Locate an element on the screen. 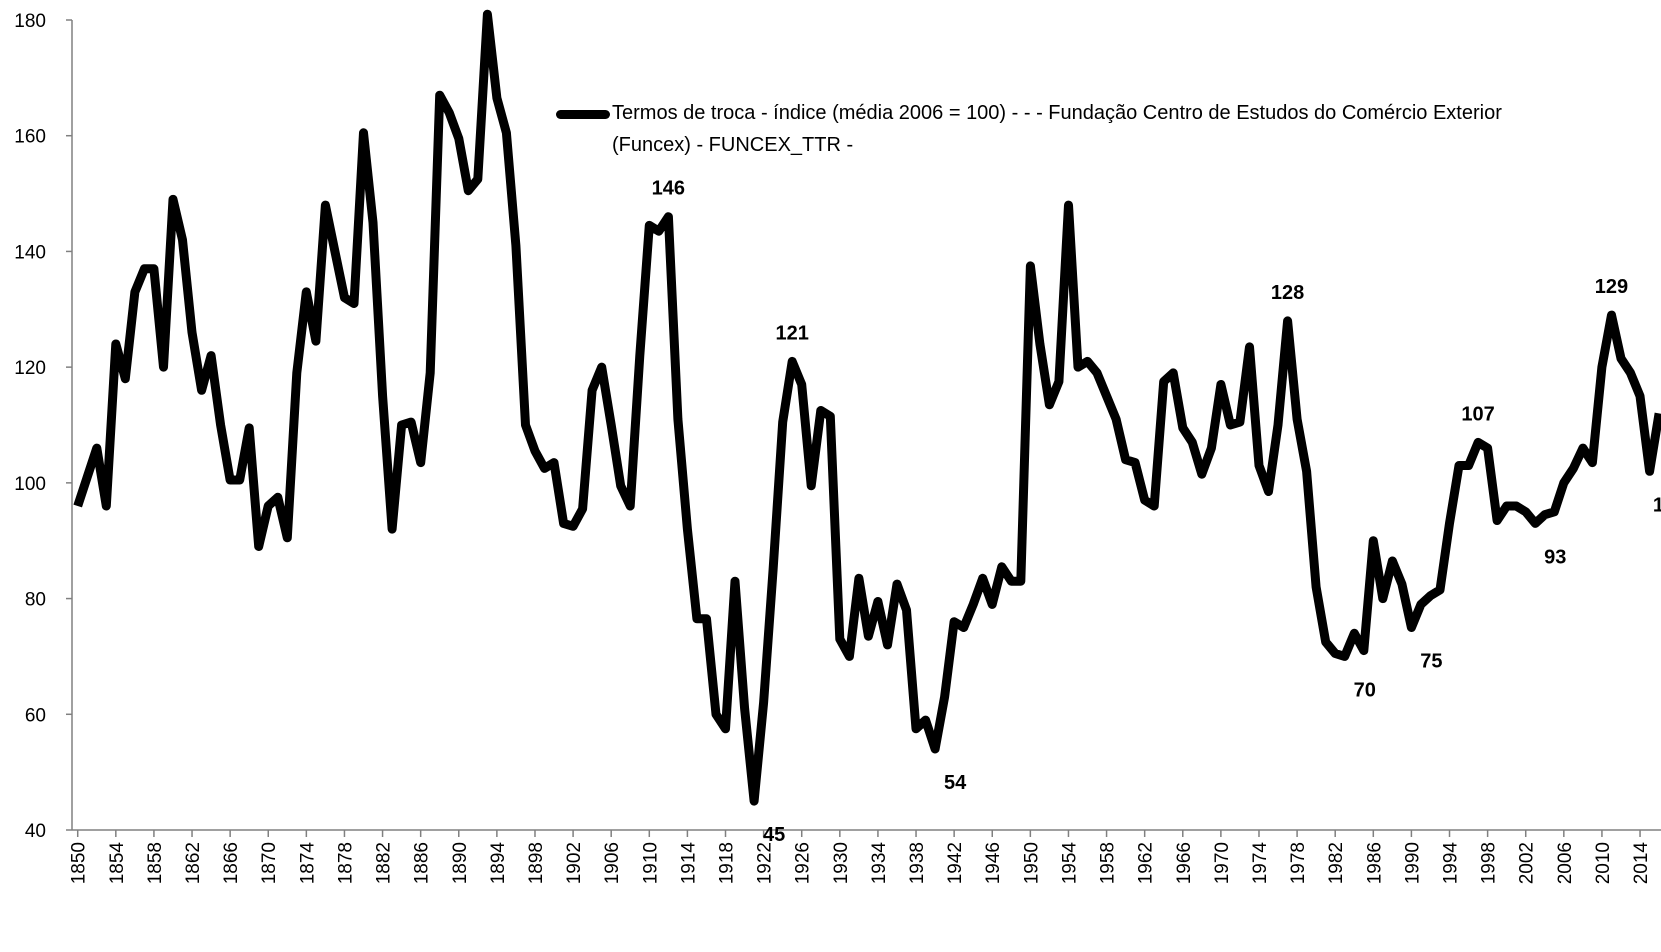 The image size is (1661, 952). x-tick-label: 1978 is located at coordinates (1298, 863).